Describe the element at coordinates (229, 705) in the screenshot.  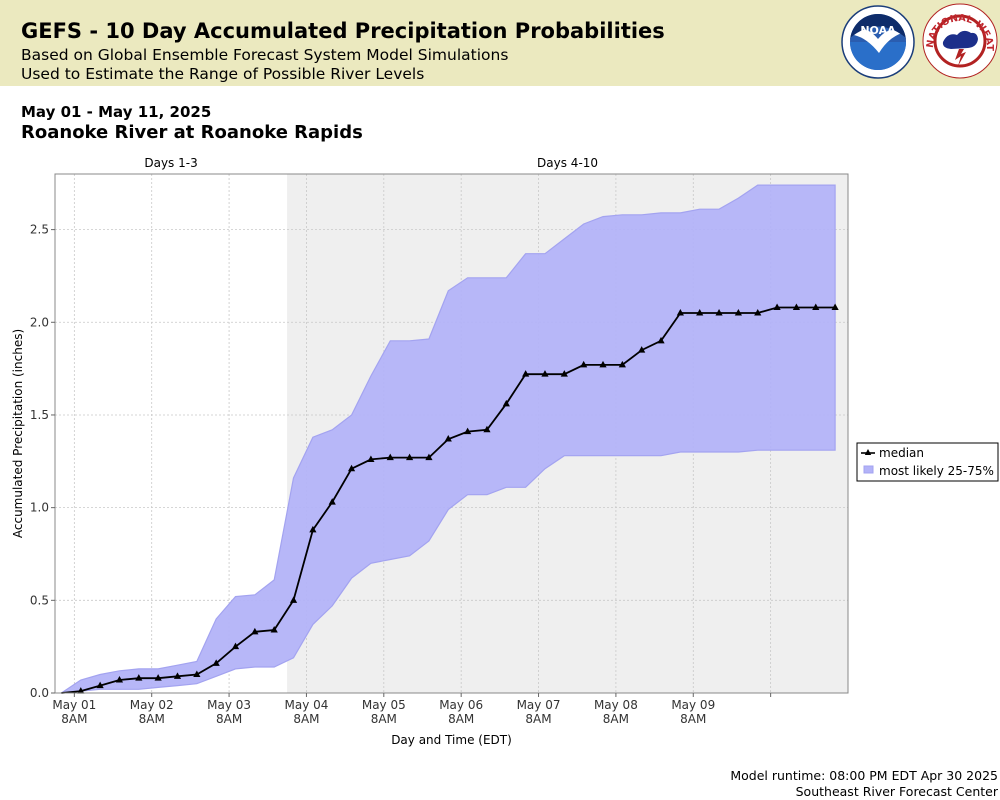
I see `x-tick-label-date: May 03` at that location.